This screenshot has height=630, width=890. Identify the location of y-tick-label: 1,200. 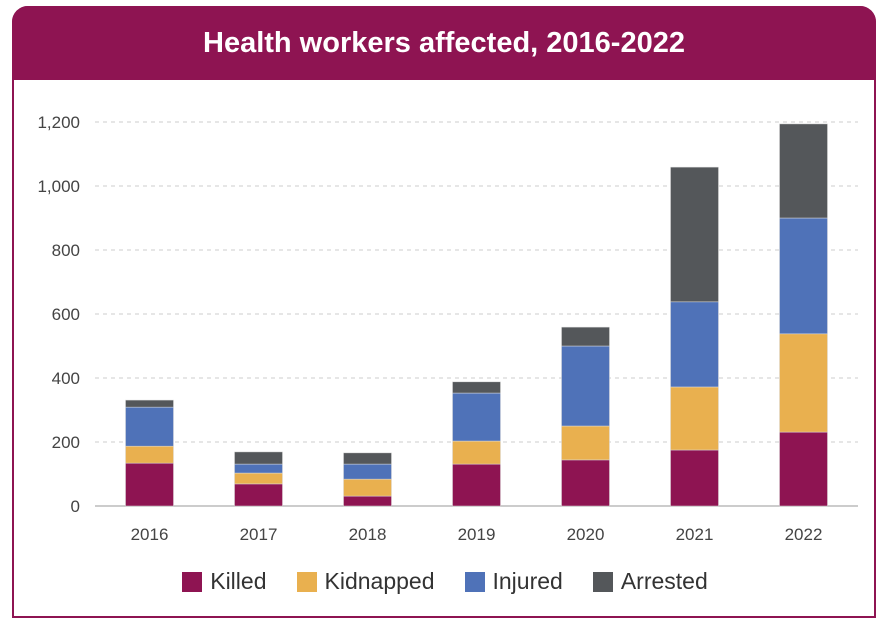
(58, 122).